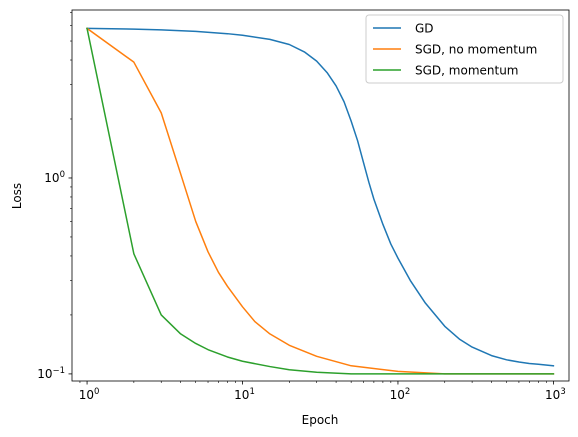  I want to click on x-tick-label-2: 10², so click(400, 394).